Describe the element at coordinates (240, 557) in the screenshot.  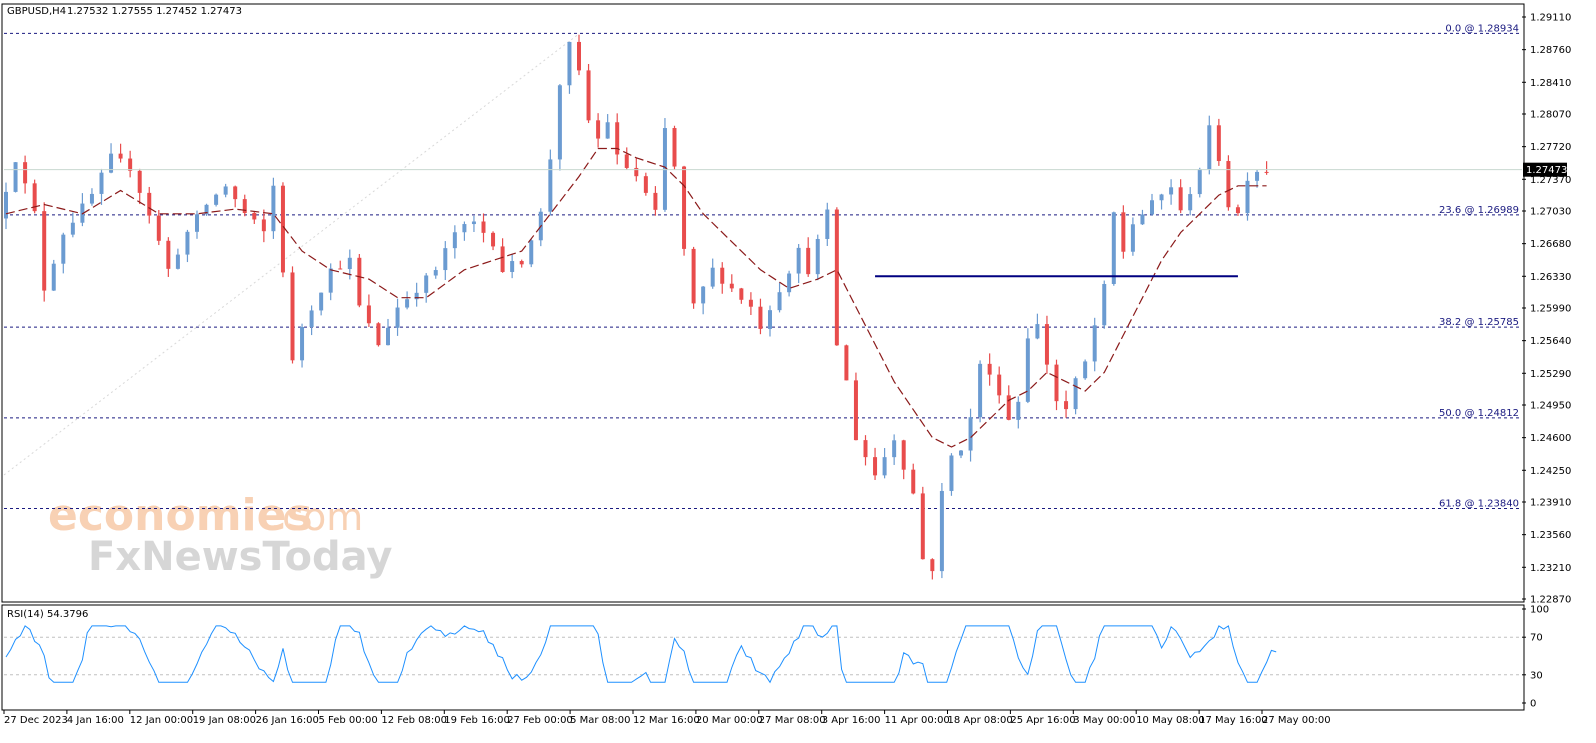
I see `watermark-fxnewstoday: FxNewsToday` at that location.